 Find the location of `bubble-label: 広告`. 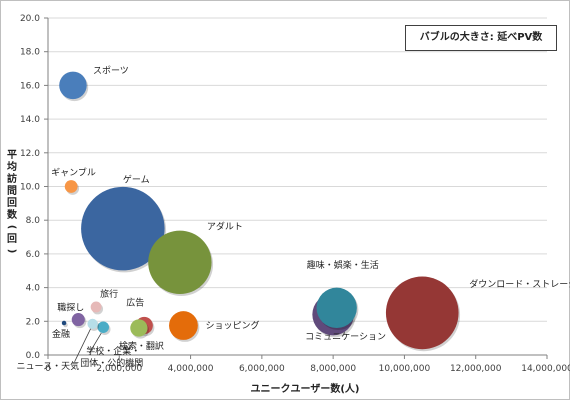

bubble-label: 広告 is located at coordinates (135, 303).